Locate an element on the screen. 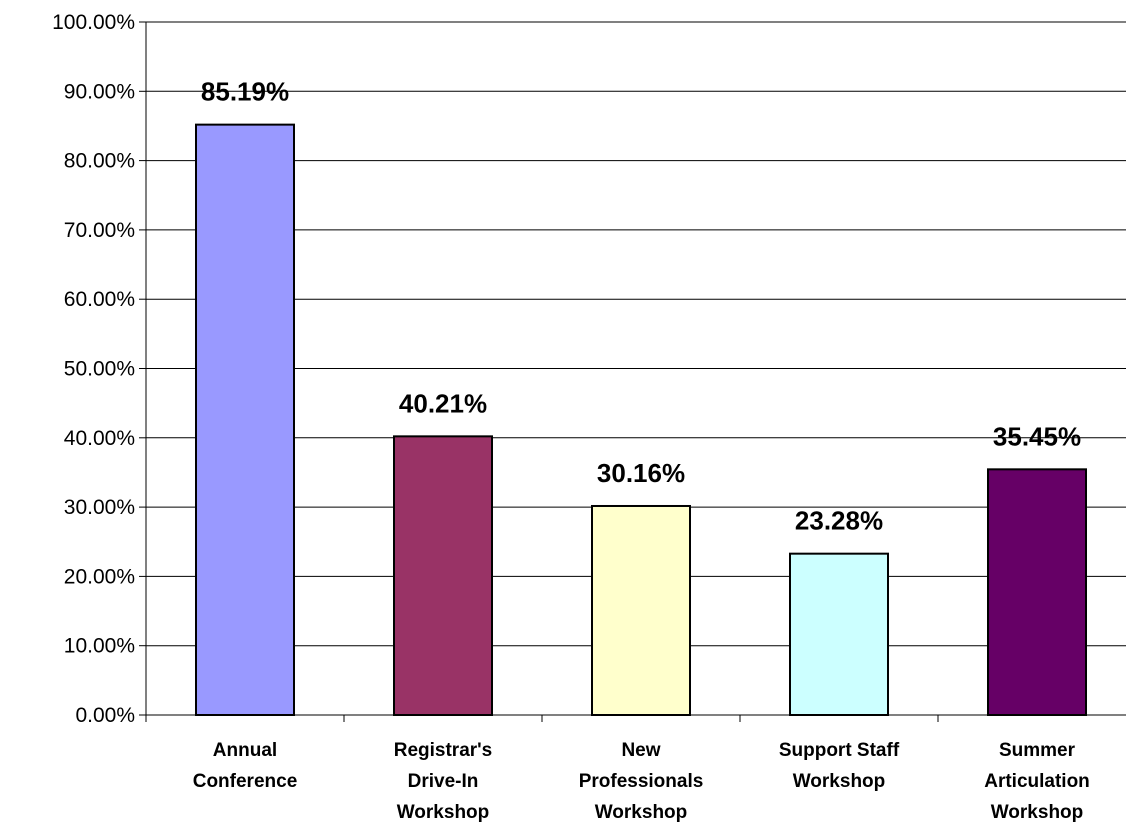 This screenshot has width=1126, height=830. y-tick-label: 90.00% is located at coordinates (99, 91).